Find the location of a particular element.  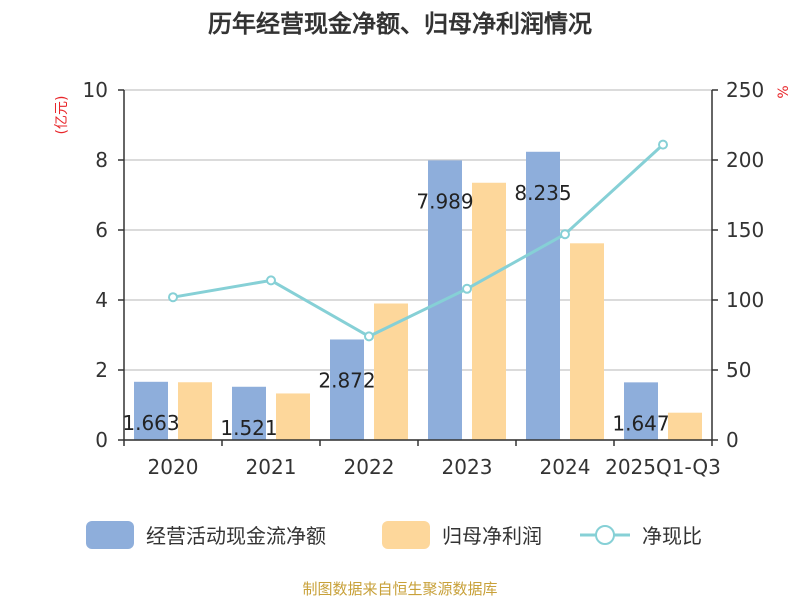

y-right-tick-label: 250 is located at coordinates (745, 90).